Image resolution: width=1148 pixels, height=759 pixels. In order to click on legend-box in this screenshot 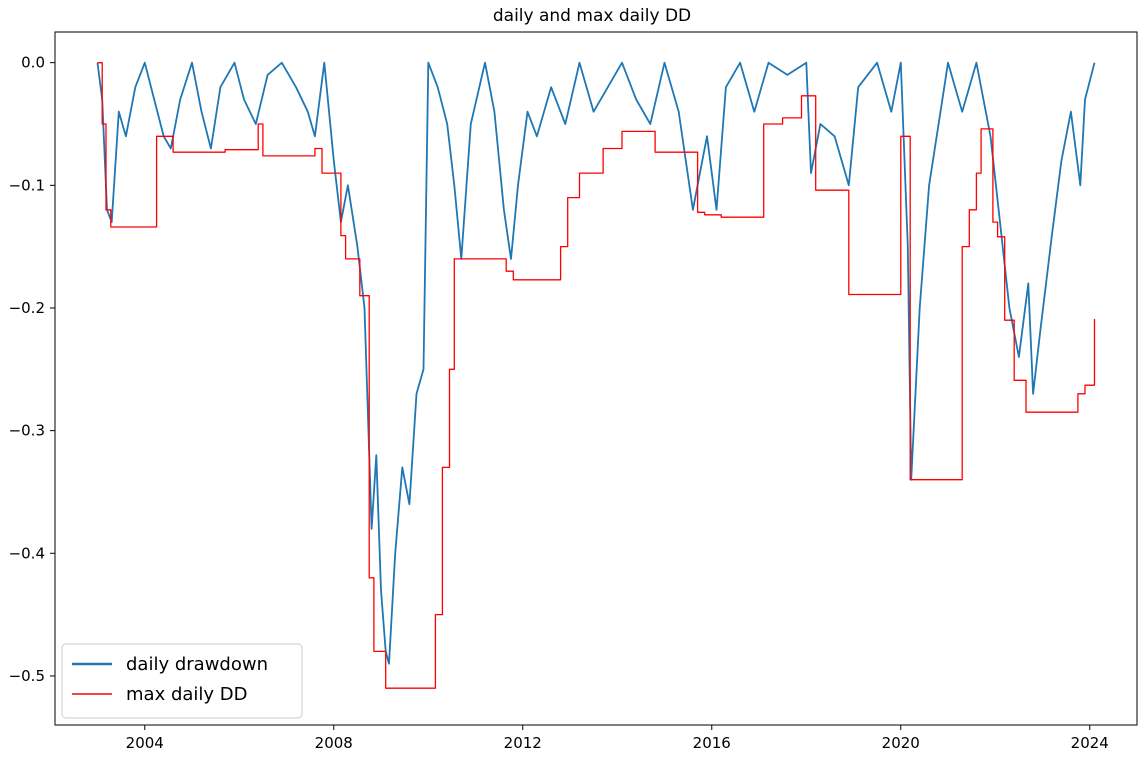, I will do `click(182, 681)`.